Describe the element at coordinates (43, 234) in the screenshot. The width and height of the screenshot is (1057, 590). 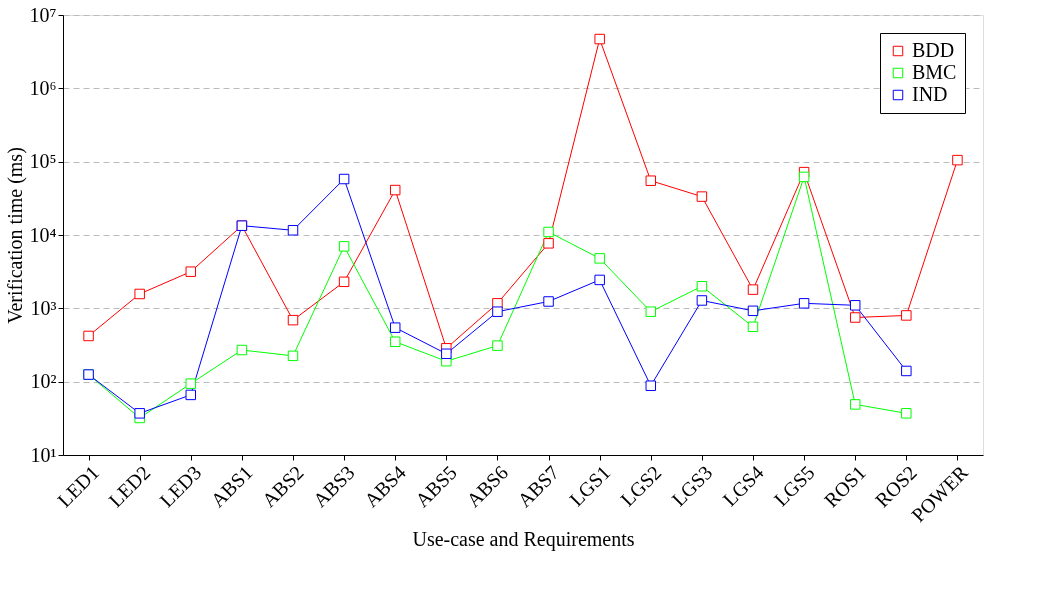
I see `y-tick-label: 10⁴` at that location.